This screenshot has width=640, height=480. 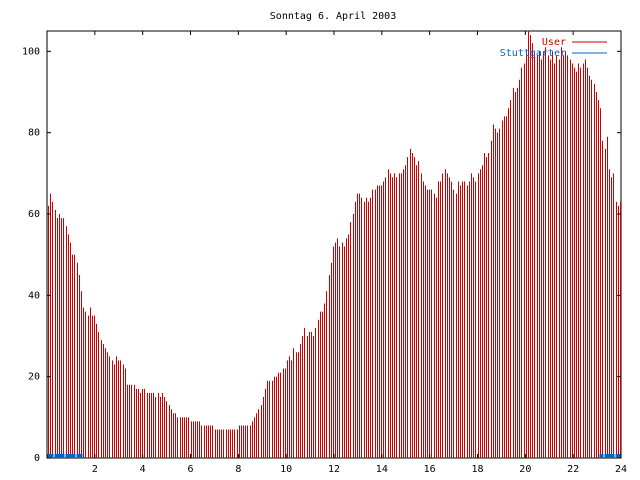 What do you see at coordinates (333, 16) in the screenshot?
I see `chart-title: Sonntag 6. April 2003` at bounding box center [333, 16].